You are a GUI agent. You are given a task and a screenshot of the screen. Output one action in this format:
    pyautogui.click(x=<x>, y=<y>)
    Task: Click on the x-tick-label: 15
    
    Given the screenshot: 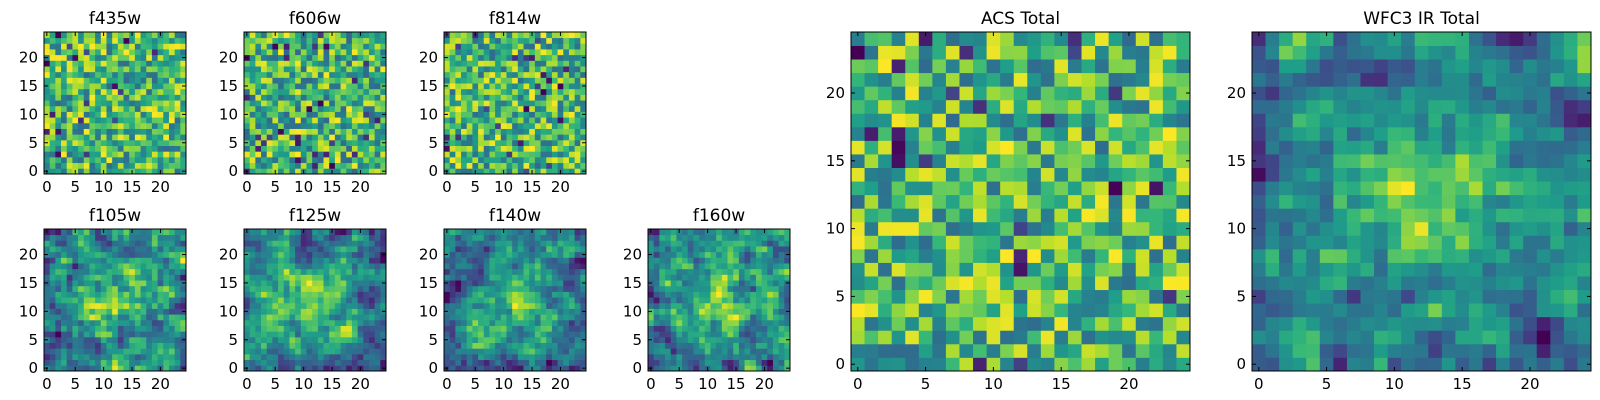 What is the action you would take?
    pyautogui.click(x=531, y=384)
    